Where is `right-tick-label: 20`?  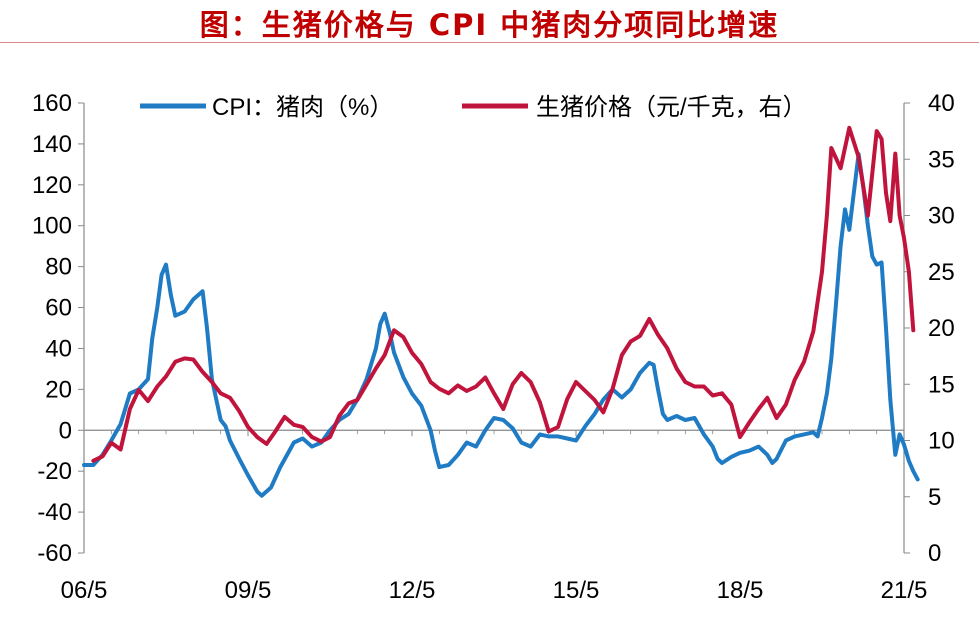
right-tick-label: 20 is located at coordinates (941, 328).